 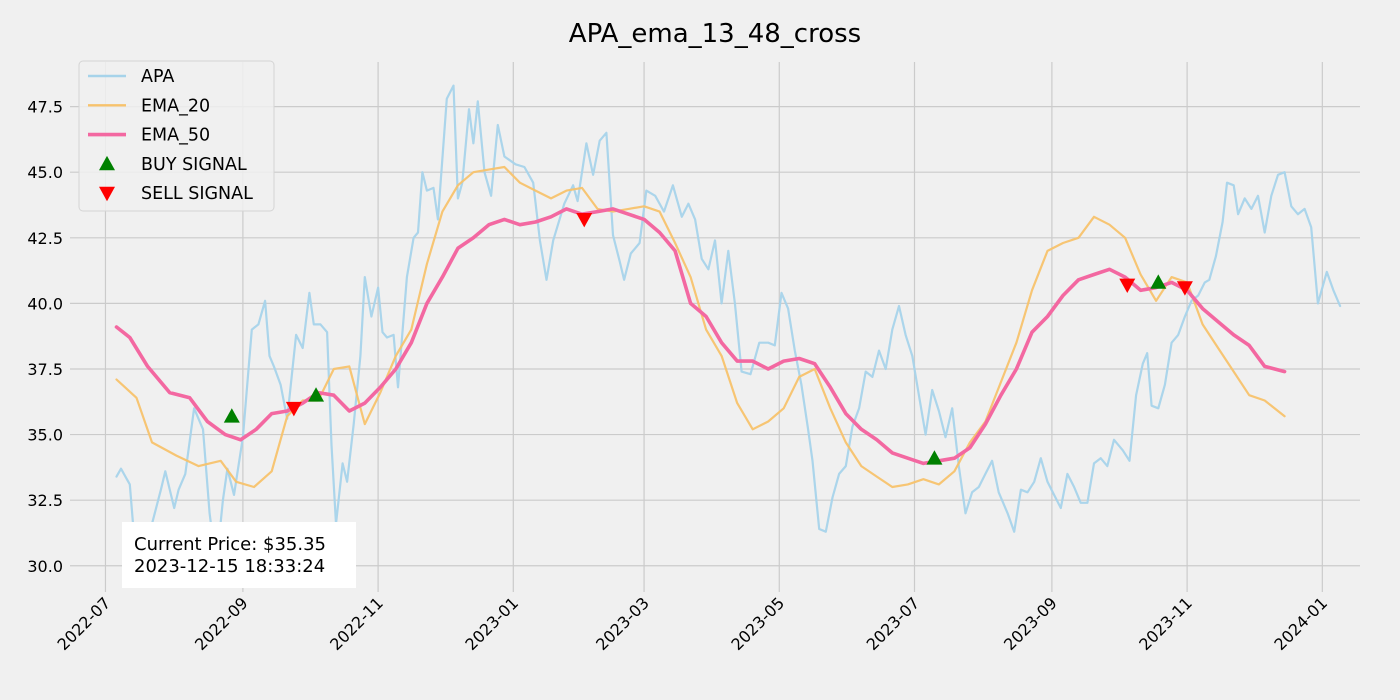 I want to click on current-price-text: Current Price: $35.35, so click(x=230, y=544).